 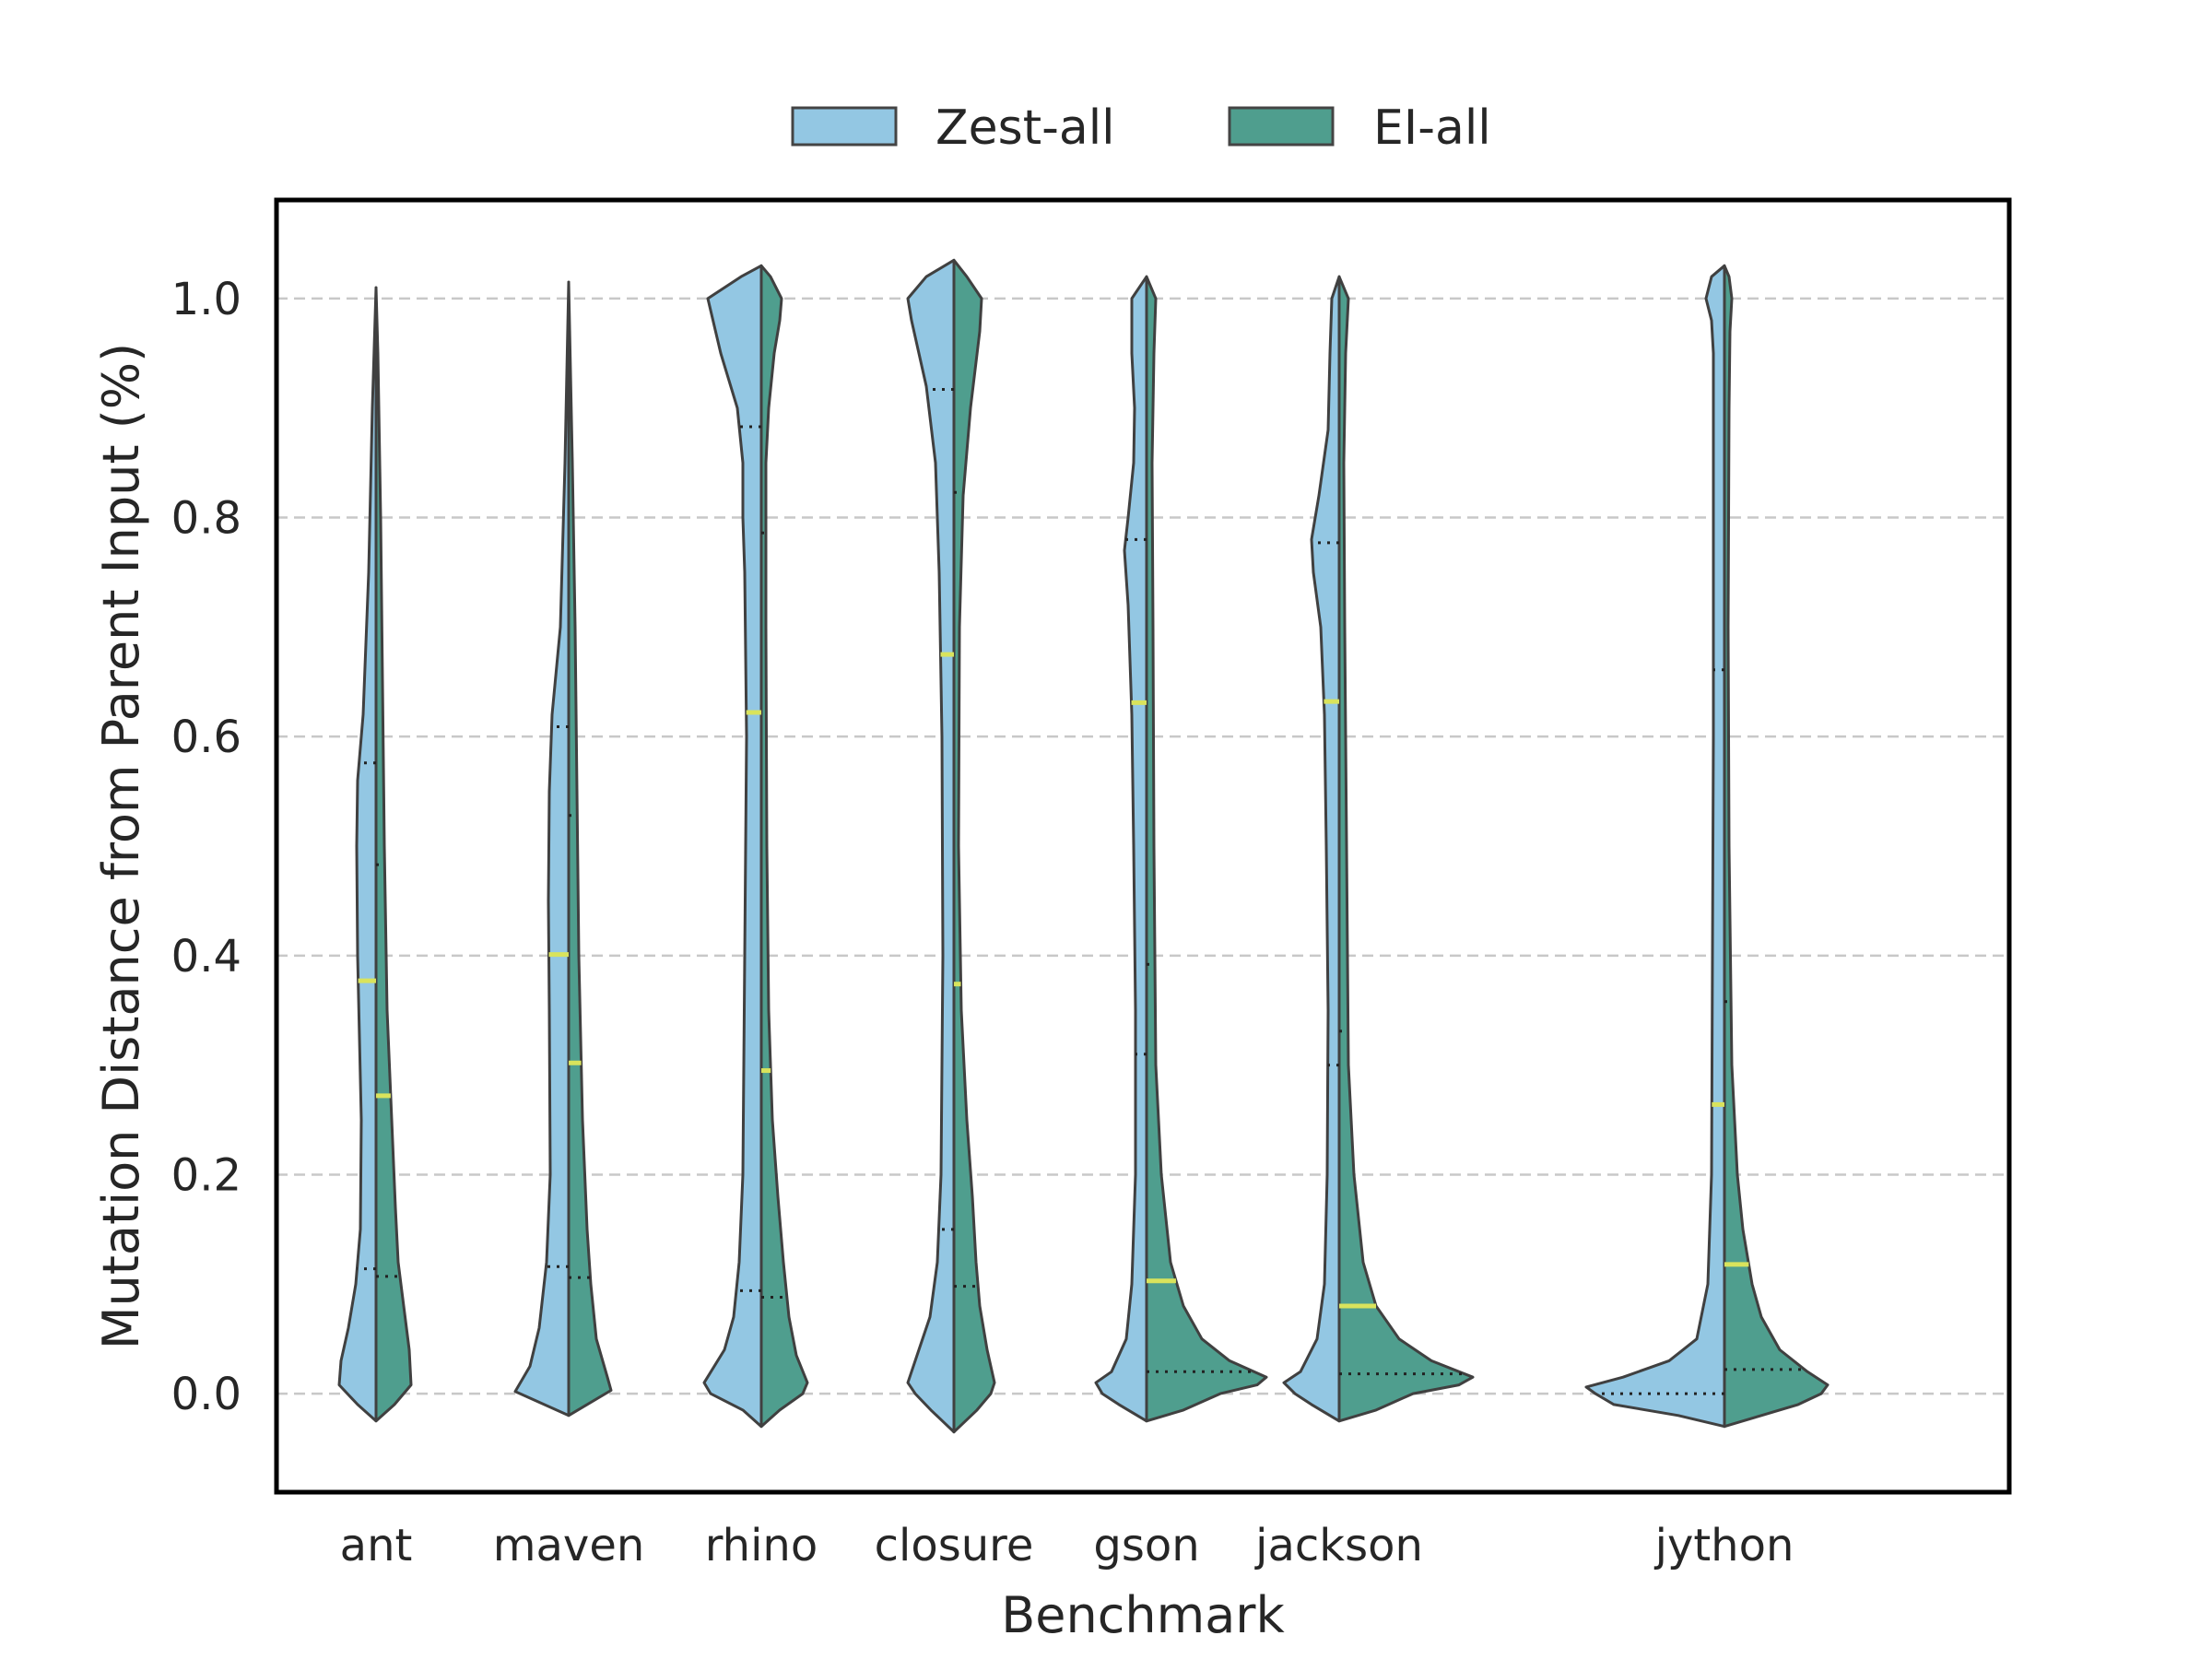 What do you see at coordinates (974, 846) in the screenshot?
I see `violin-closure-ei-all` at bounding box center [974, 846].